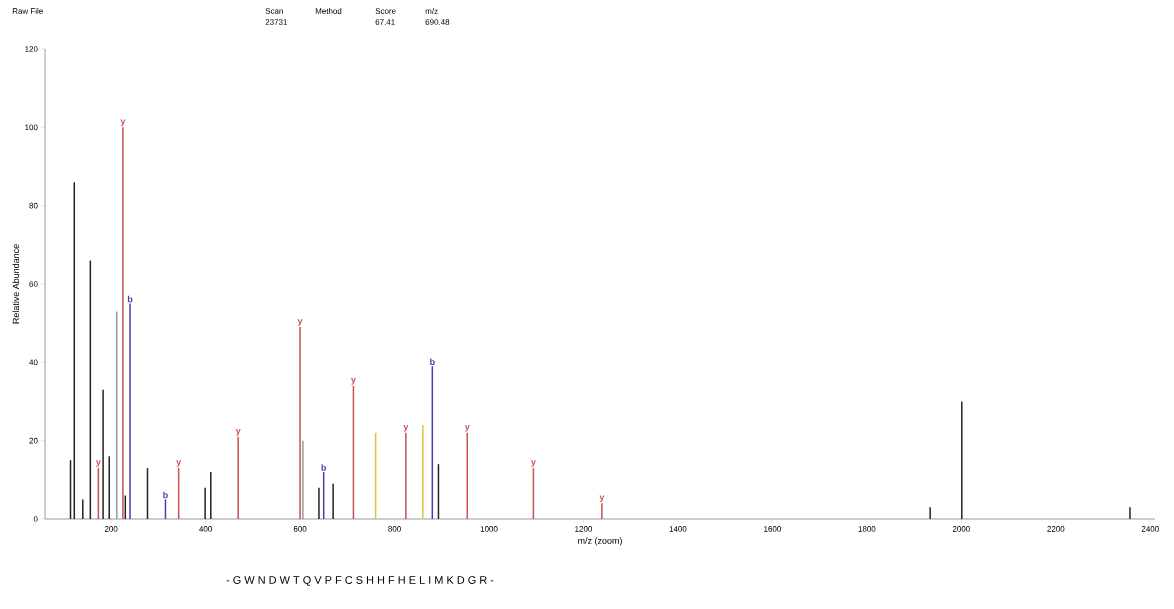  I want to click on x-axis-title: m/z (zoom), so click(600, 541).